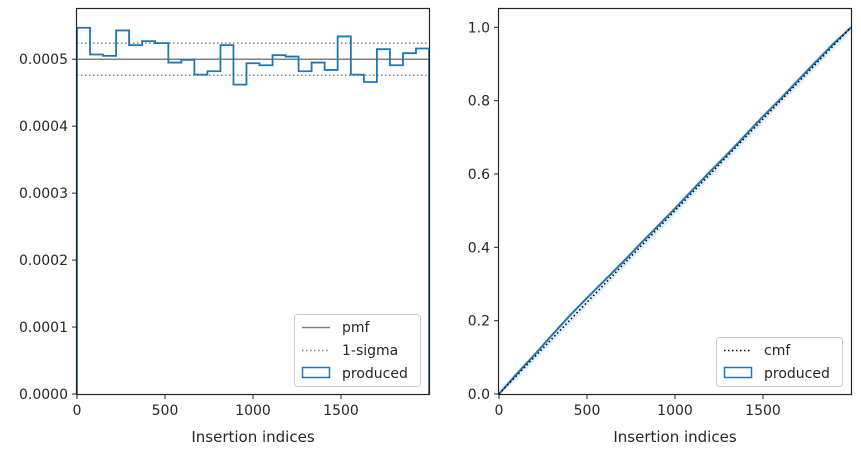  What do you see at coordinates (165, 411) in the screenshot?
I see `pmf-x-tick-label: 500` at bounding box center [165, 411].